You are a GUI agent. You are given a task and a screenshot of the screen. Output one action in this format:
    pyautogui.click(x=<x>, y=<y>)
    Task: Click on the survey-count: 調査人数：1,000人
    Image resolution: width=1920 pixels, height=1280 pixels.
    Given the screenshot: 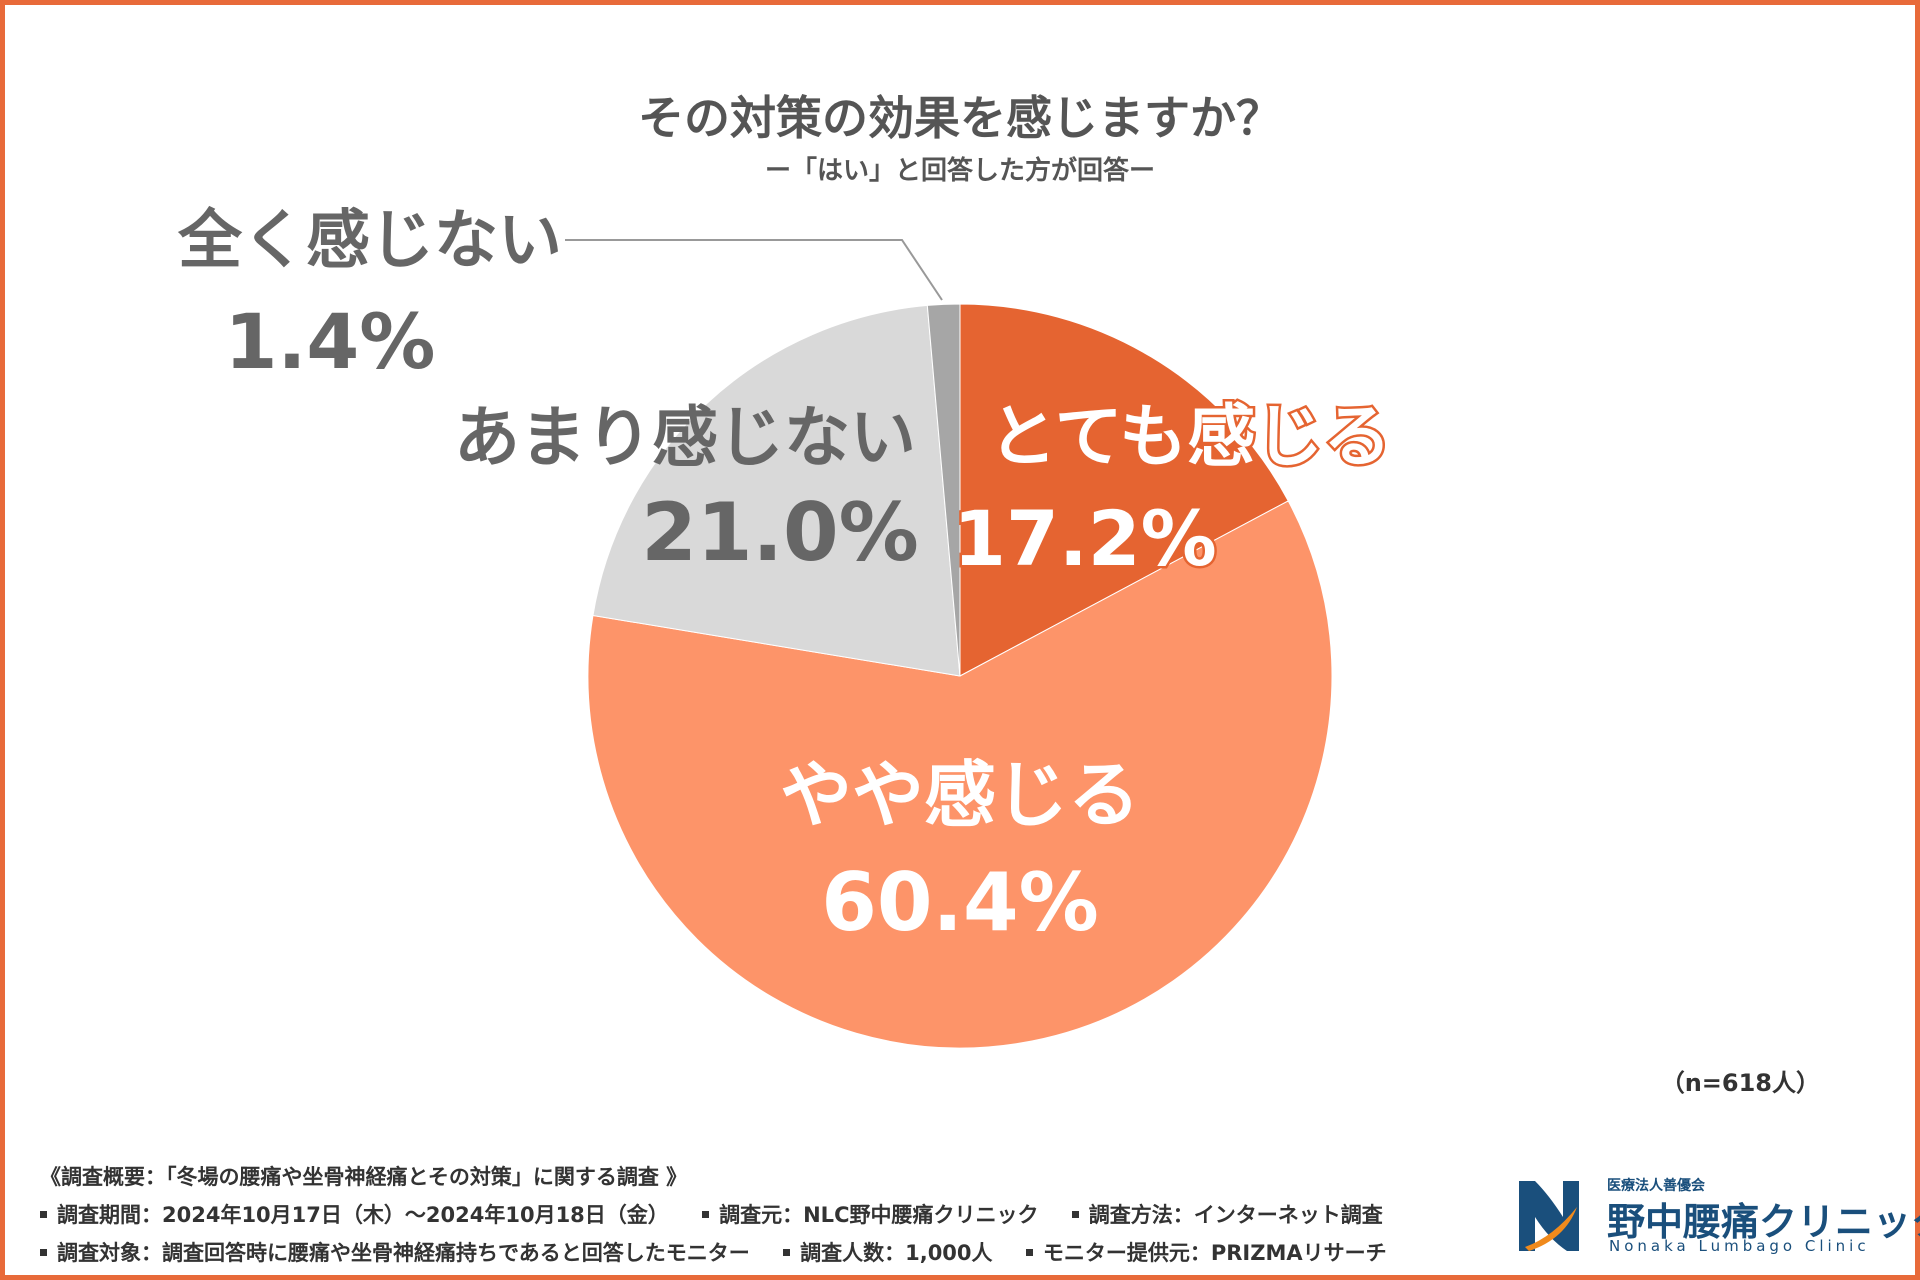 What is the action you would take?
    pyautogui.click(x=896, y=1253)
    